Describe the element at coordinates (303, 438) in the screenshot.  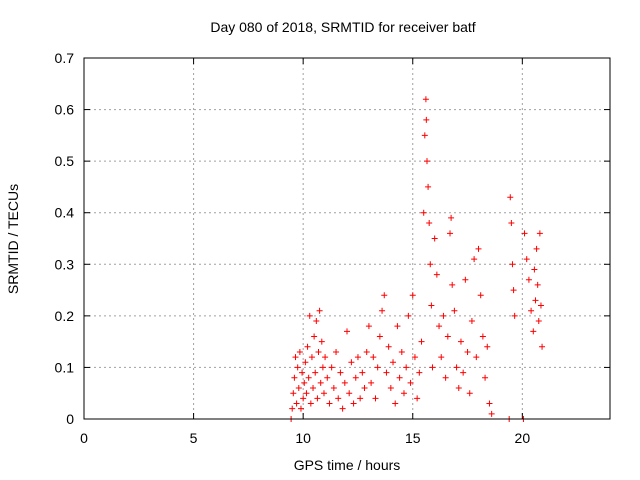
I see `x-tick-label: 10` at that location.